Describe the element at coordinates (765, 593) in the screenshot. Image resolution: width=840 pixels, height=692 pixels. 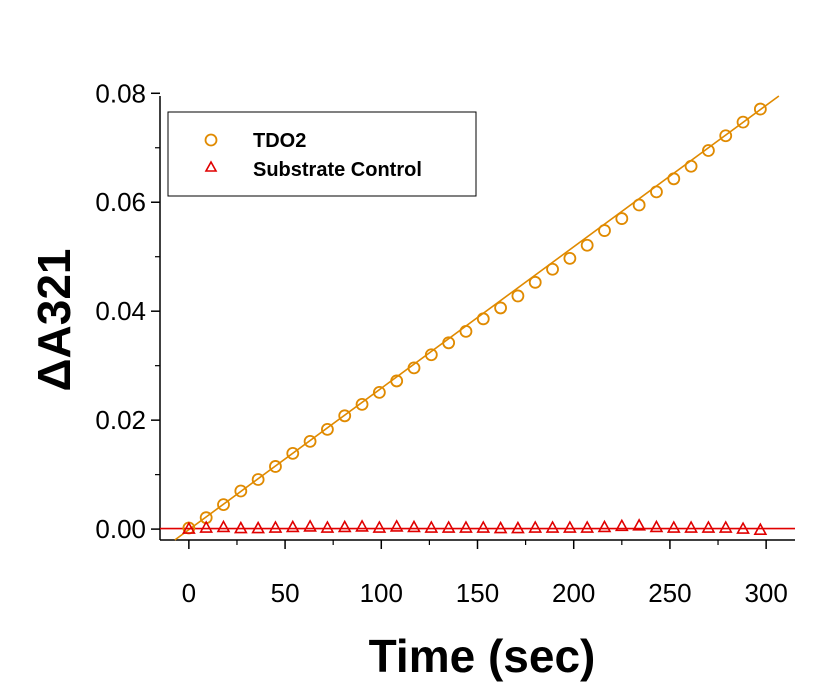
I see `x-tick-label: 300` at that location.